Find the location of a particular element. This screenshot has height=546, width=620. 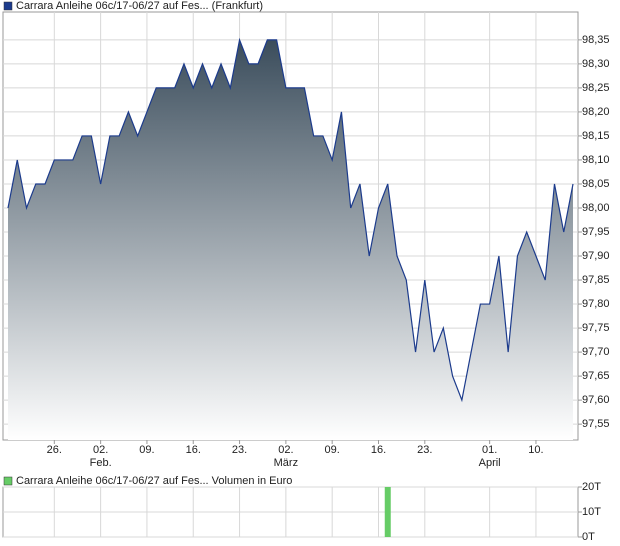

x-tick-label: 01. is located at coordinates (489, 450).